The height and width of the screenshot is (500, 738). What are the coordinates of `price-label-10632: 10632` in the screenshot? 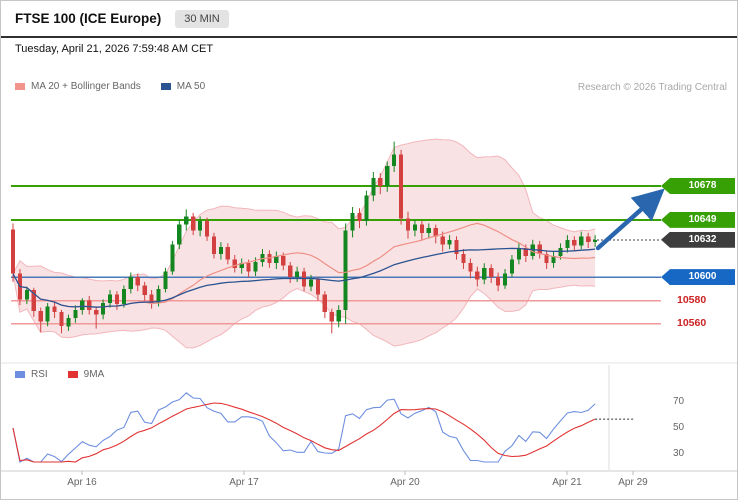 It's located at (698, 239).